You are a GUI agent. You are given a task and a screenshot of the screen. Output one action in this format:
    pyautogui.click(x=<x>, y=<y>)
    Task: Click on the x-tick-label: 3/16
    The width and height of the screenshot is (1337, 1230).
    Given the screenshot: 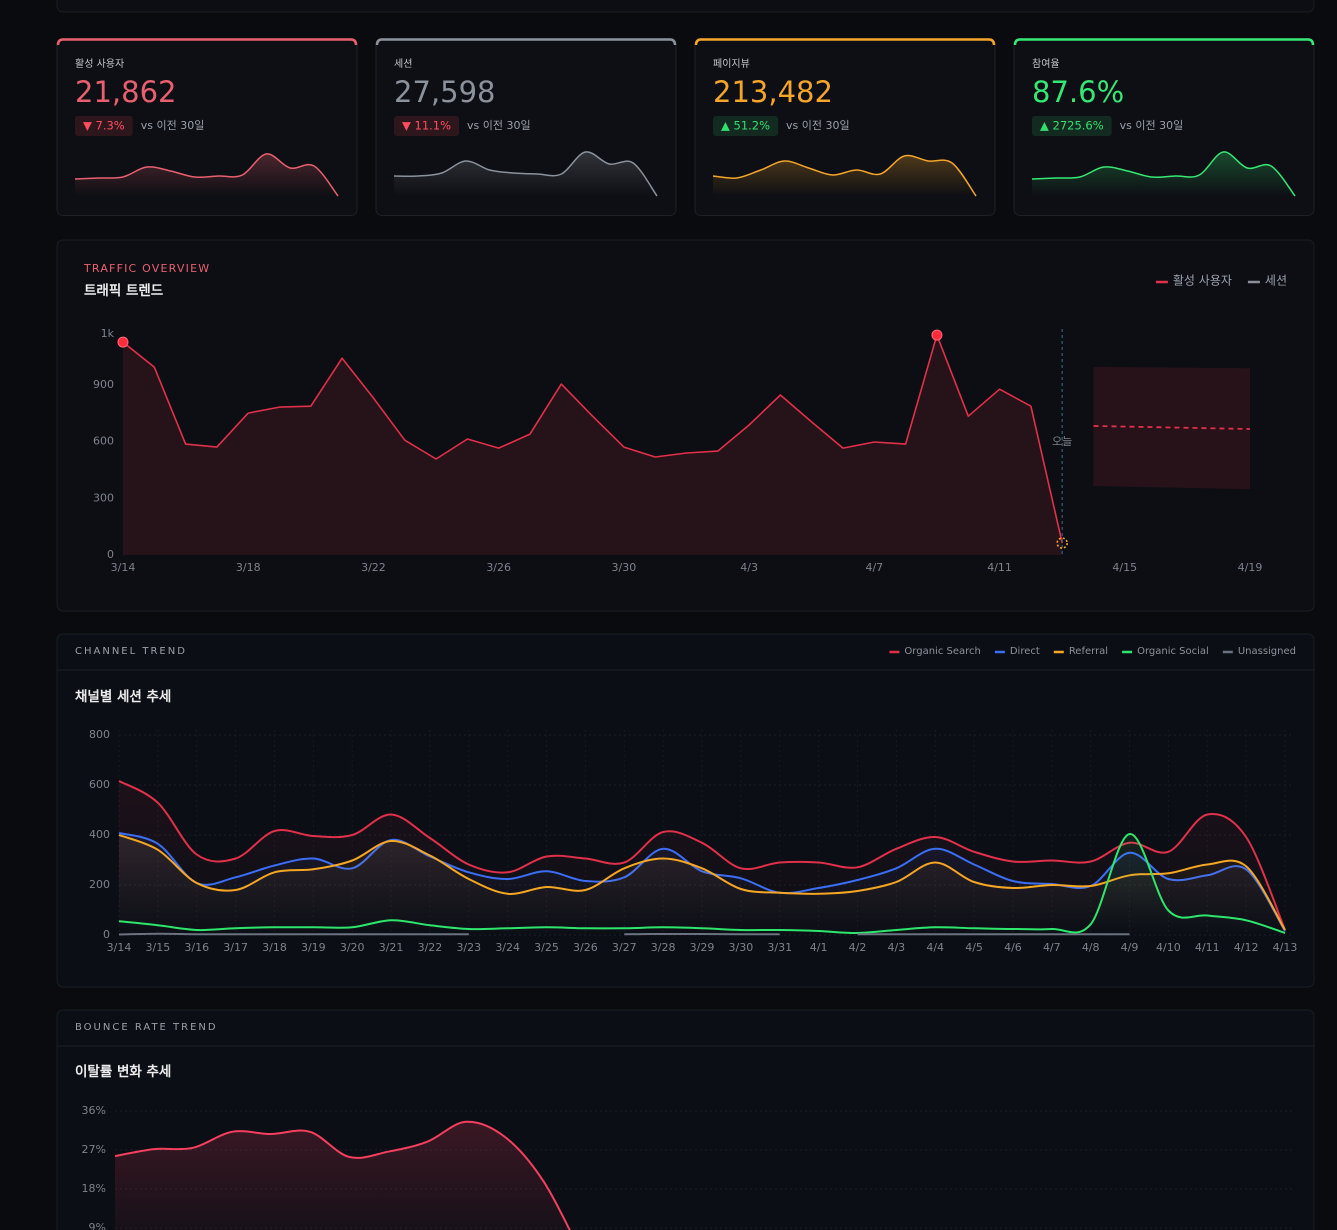 What is the action you would take?
    pyautogui.click(x=196, y=947)
    